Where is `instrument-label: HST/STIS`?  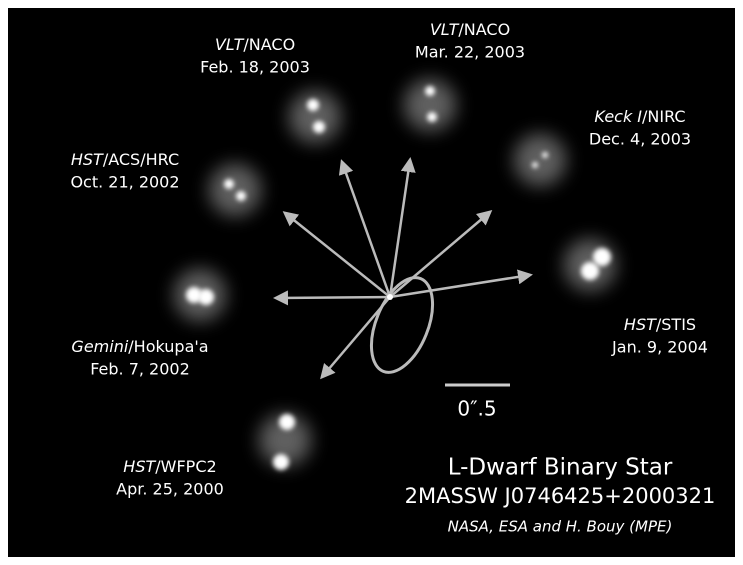
instrument-label: HST/STIS is located at coordinates (660, 324).